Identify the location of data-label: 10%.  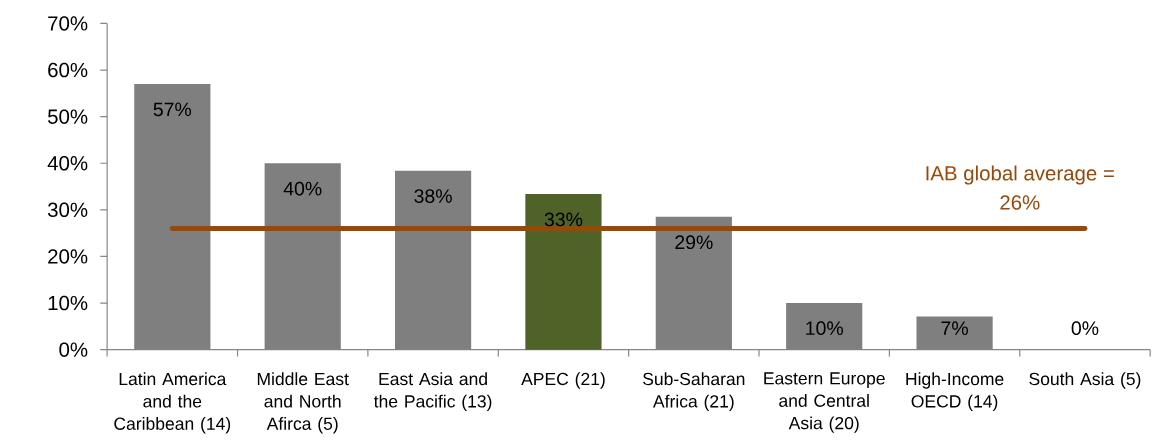
(824, 328).